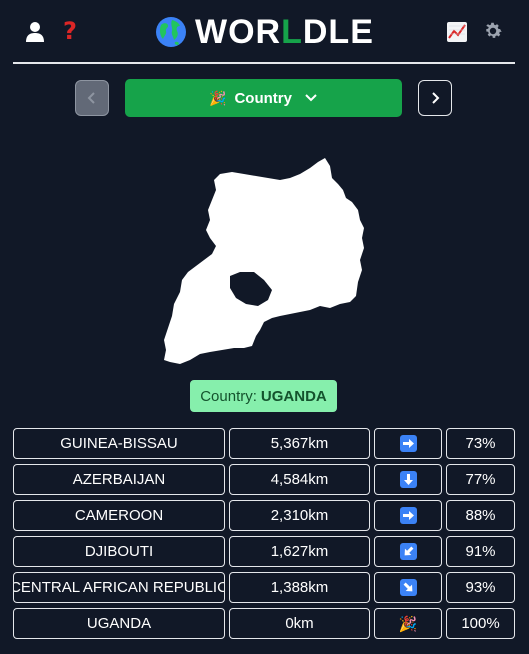  Describe the element at coordinates (480, 443) in the screenshot. I see `guess-proximity: 73%` at that location.